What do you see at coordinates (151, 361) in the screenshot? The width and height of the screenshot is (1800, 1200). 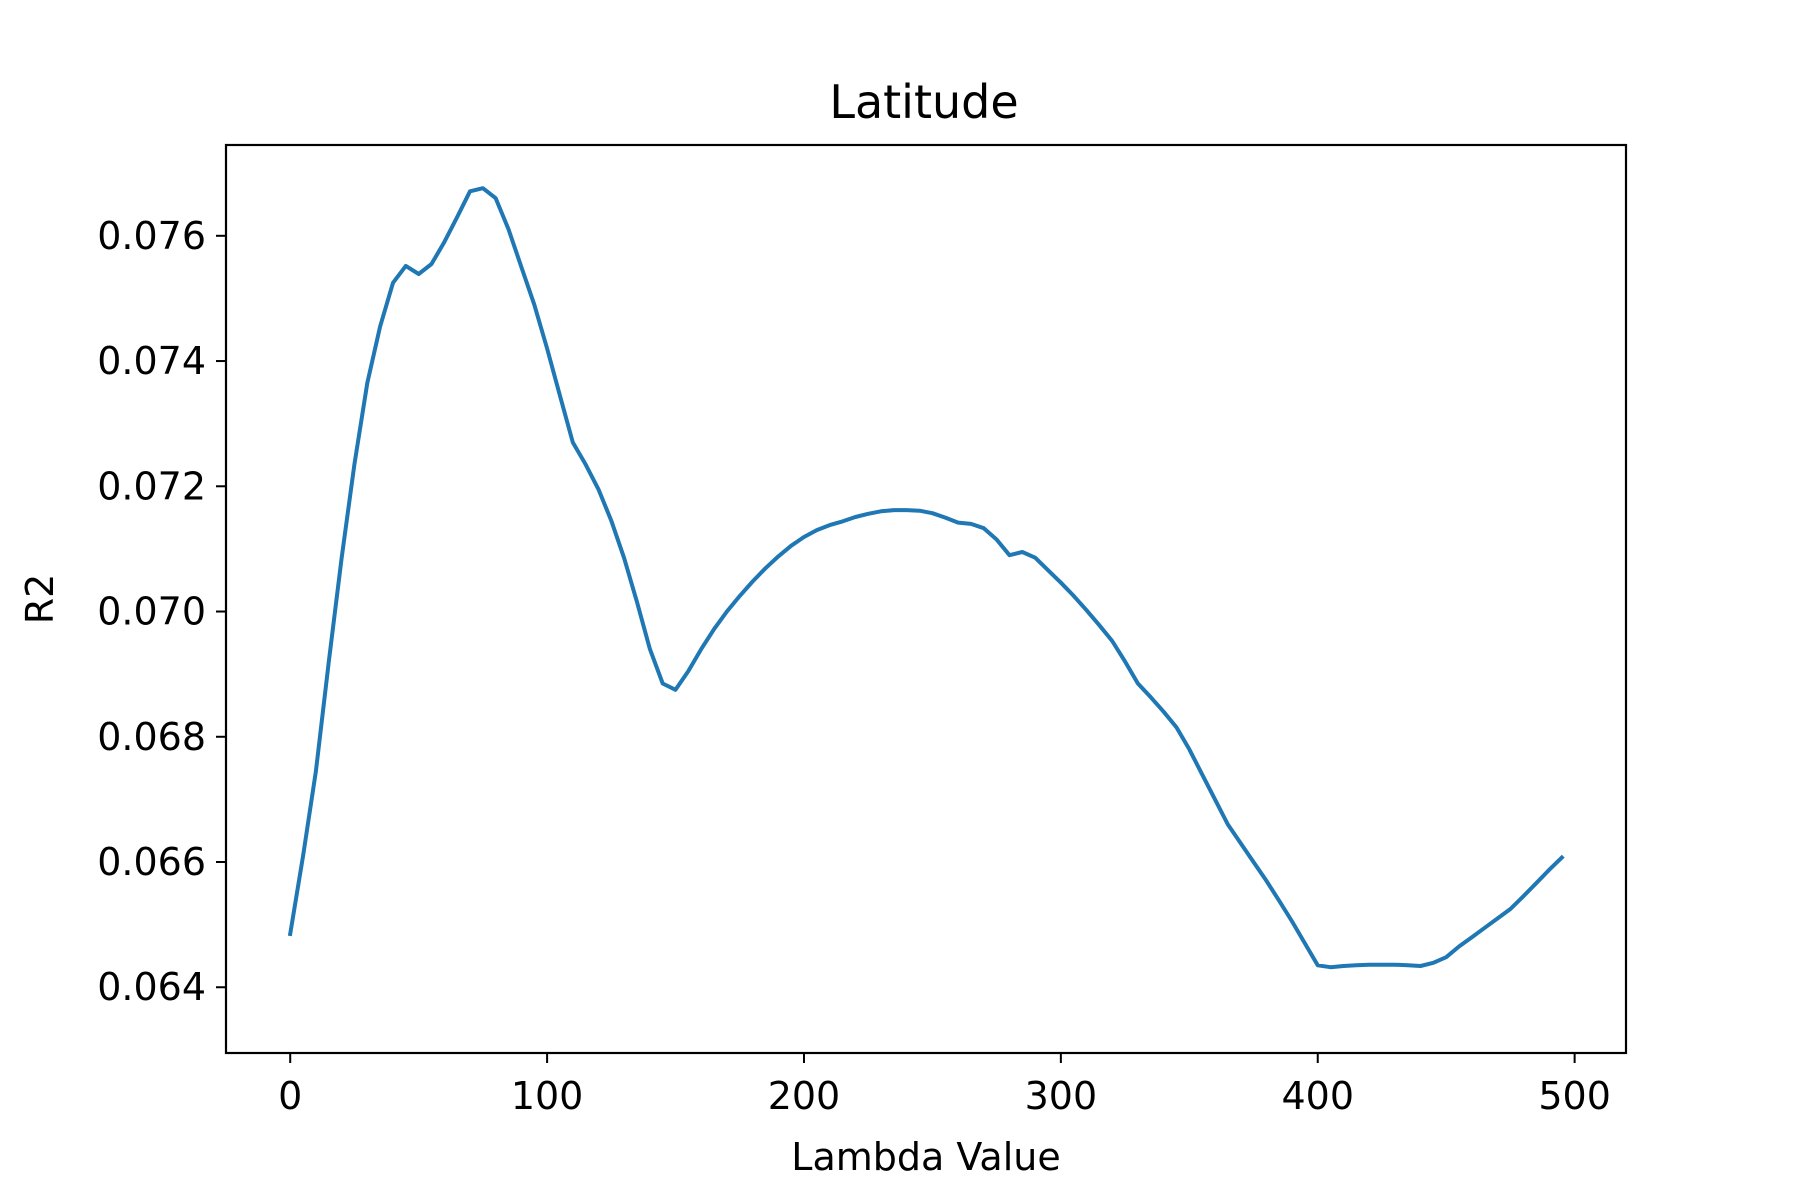 I see `y-tick-label: 0.074` at bounding box center [151, 361].